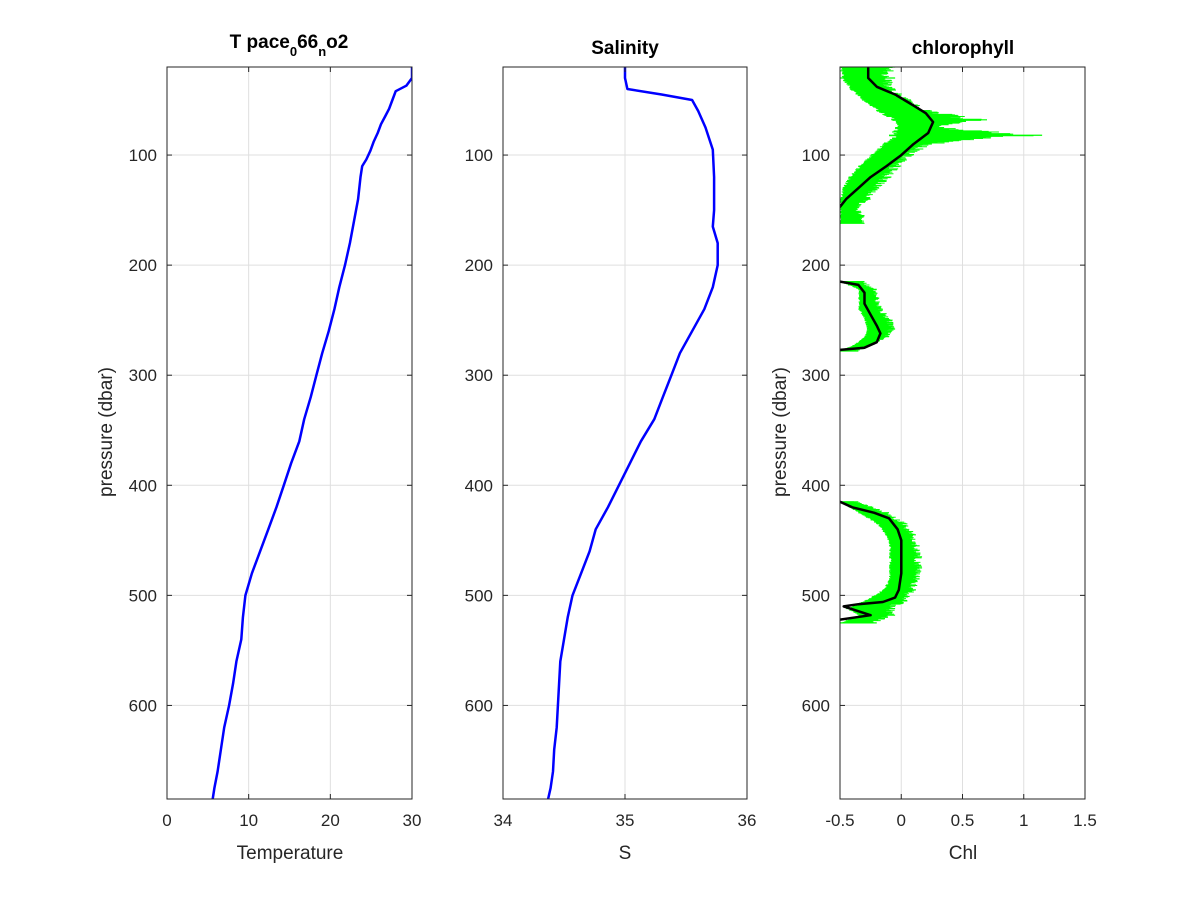 Image resolution: width=1200 pixels, height=900 pixels. I want to click on salinity-title: Salinity, so click(625, 48).